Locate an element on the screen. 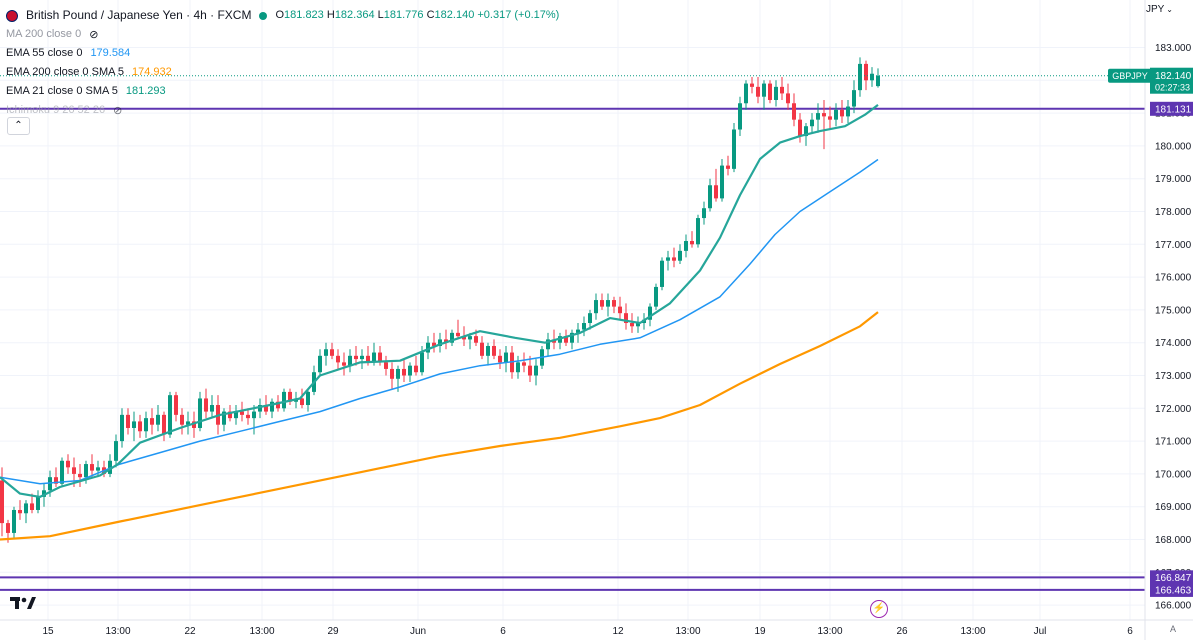 This screenshot has height=640, width=1193. y-tick-label: 178.000 is located at coordinates (1173, 212).